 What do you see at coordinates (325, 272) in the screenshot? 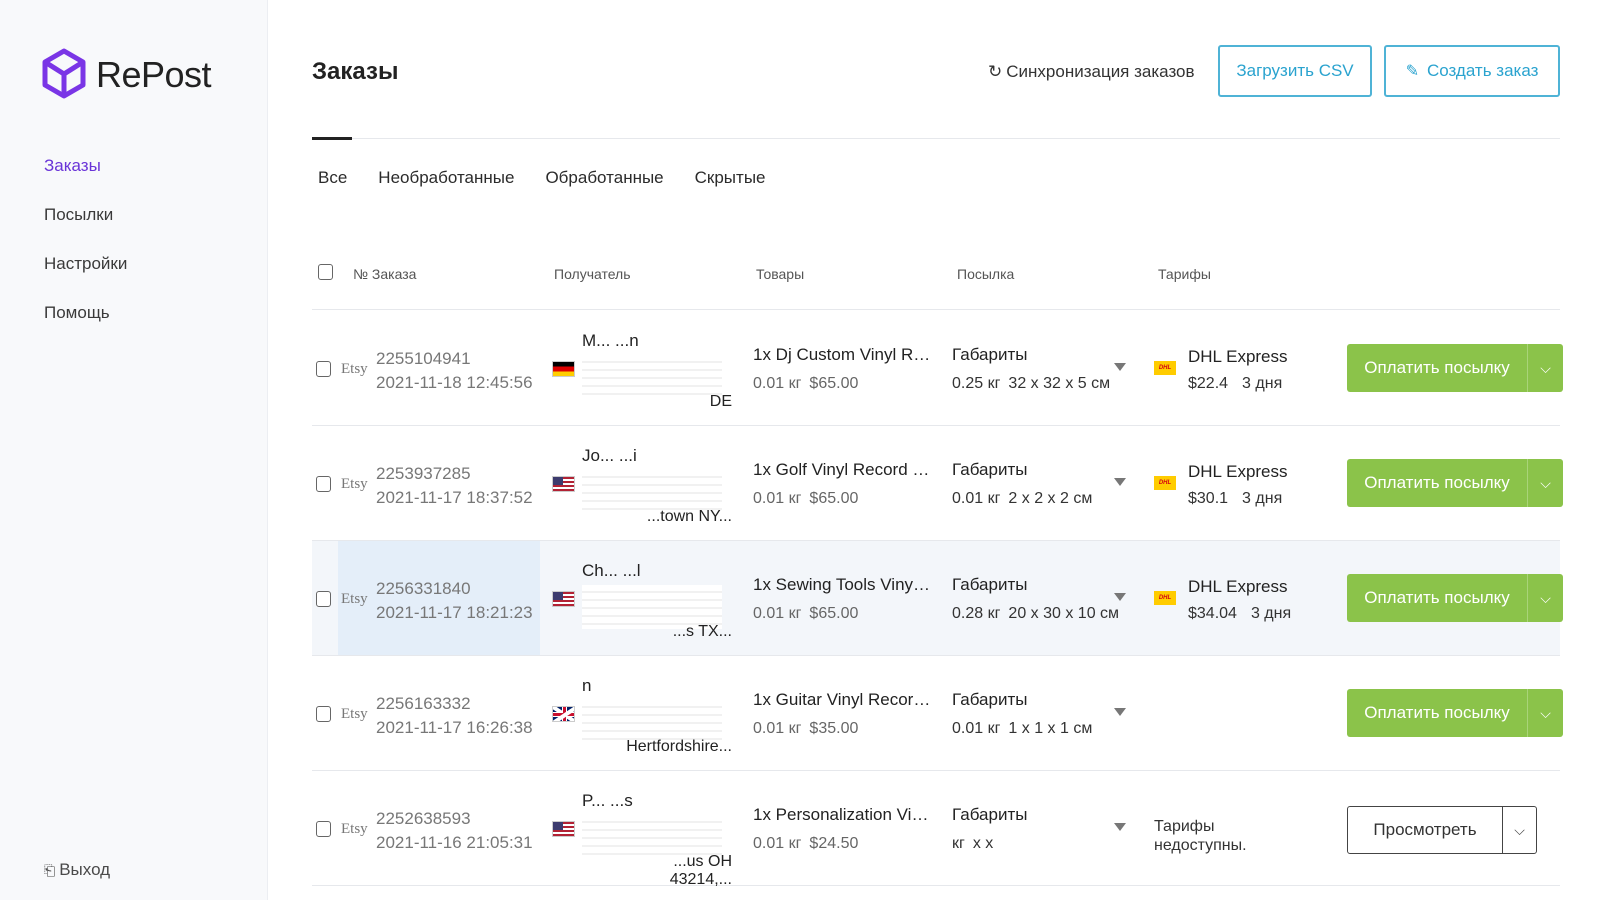
I see `select-all-checkbox` at bounding box center [325, 272].